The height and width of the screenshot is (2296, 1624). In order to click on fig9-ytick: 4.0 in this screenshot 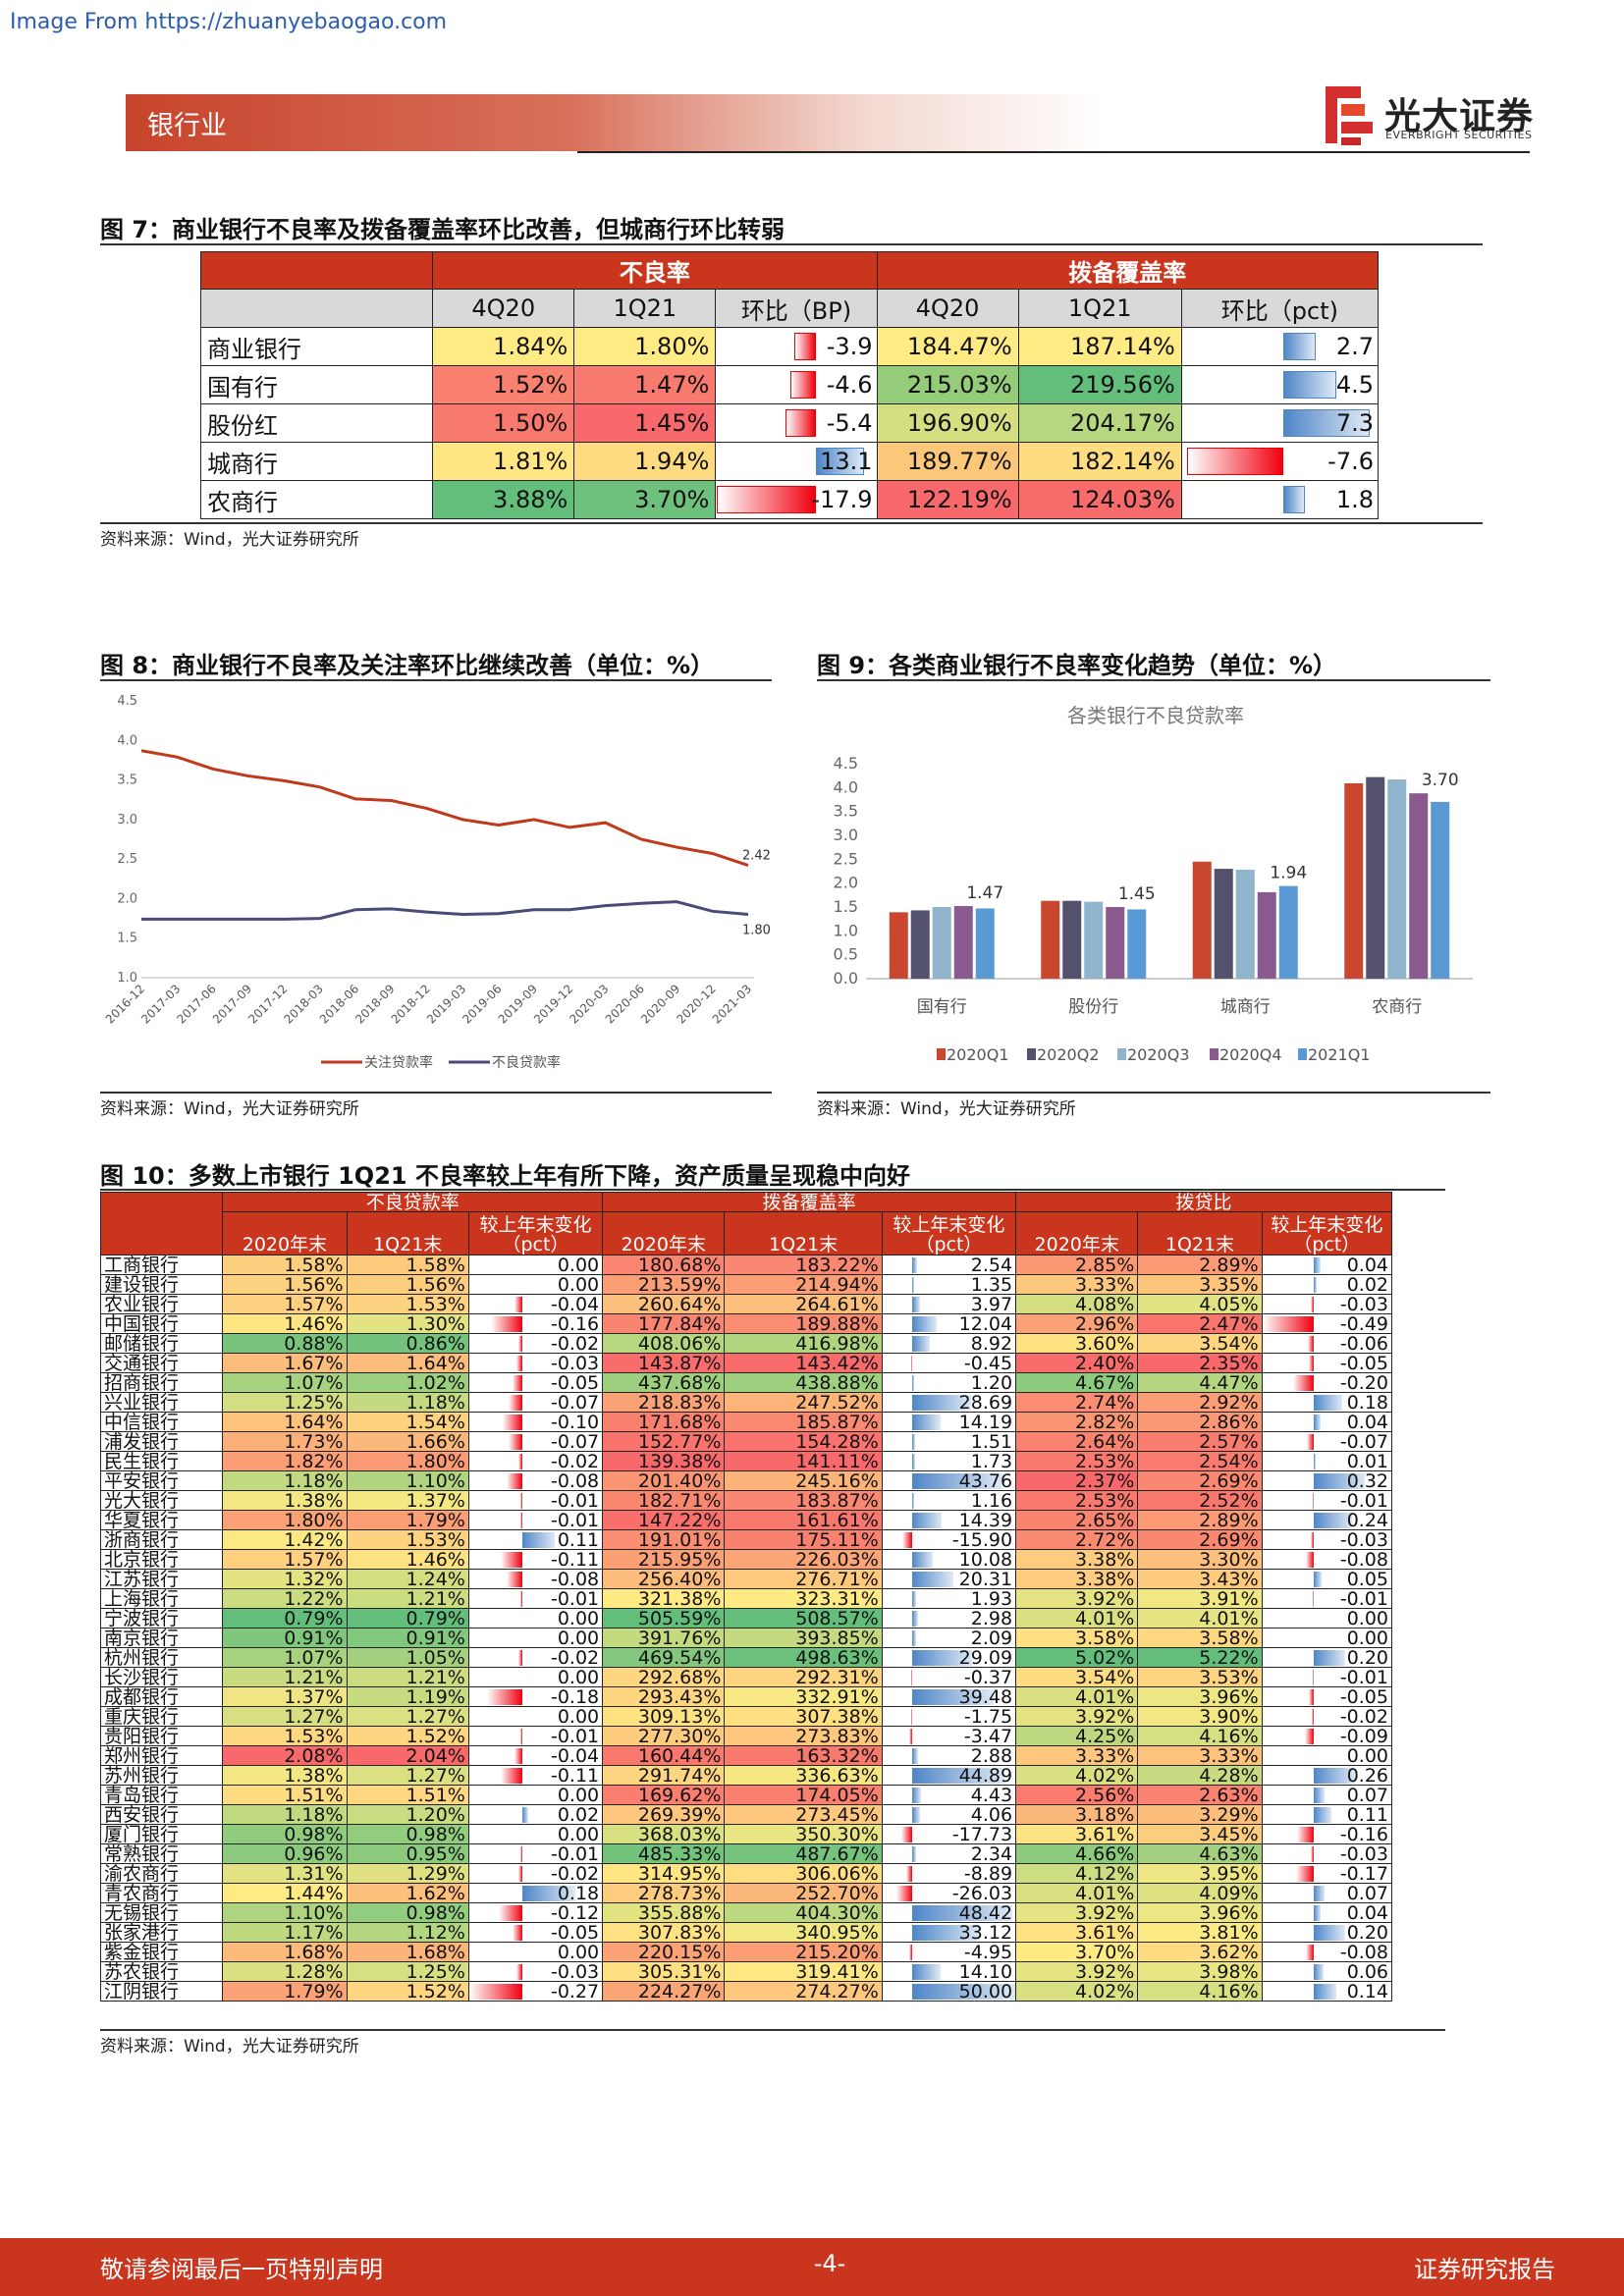, I will do `click(846, 786)`.